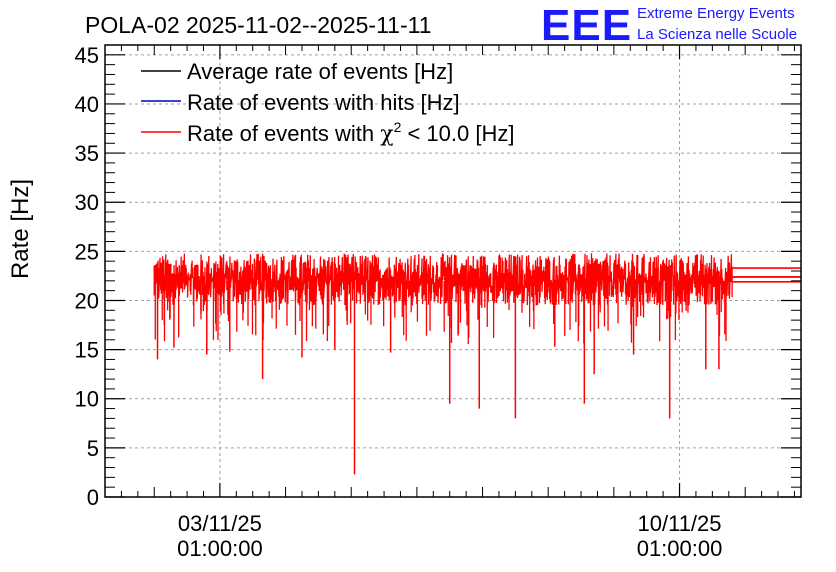 This screenshot has height=572, width=836. Describe the element at coordinates (93, 448) in the screenshot. I see `y-tick-label: 5` at that location.